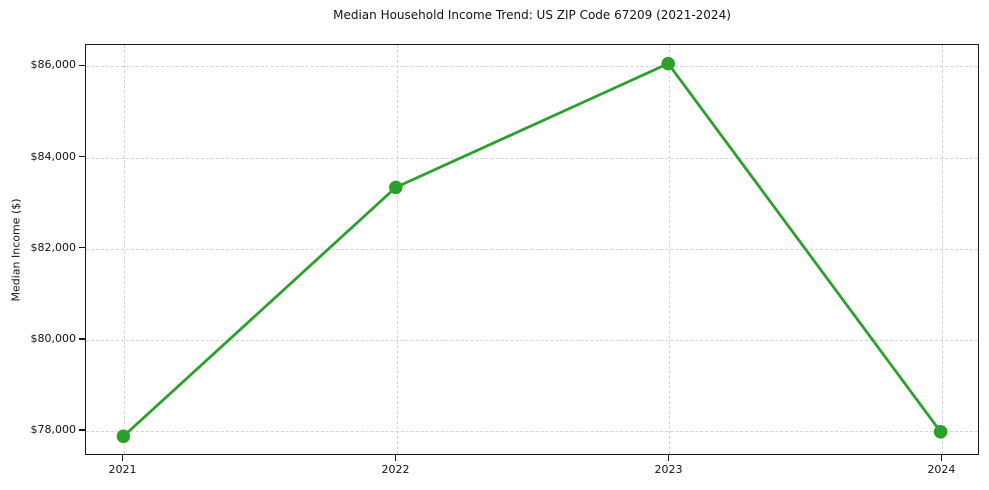  I want to click on x-tick-label: 2024, so click(941, 469).